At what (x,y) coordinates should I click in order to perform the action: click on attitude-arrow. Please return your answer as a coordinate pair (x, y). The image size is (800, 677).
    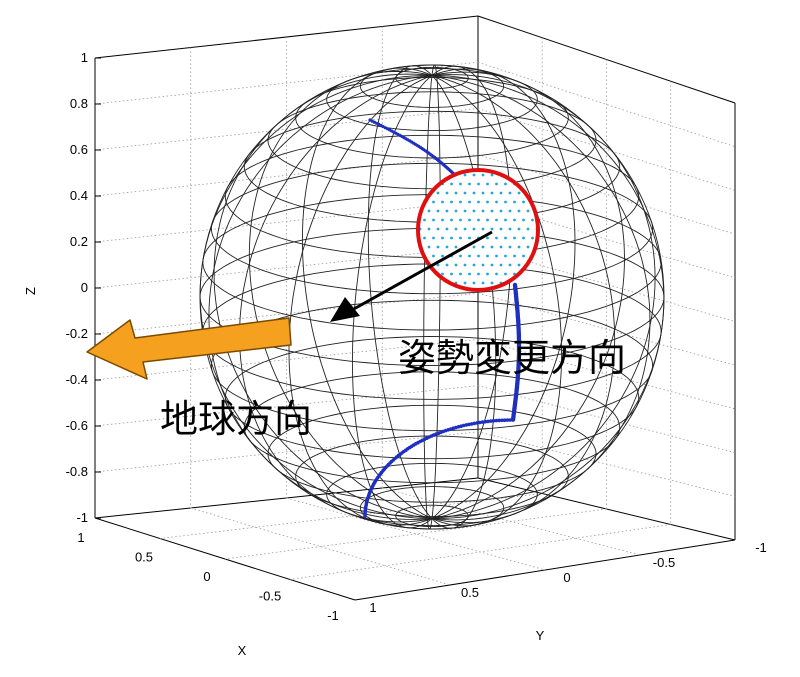
    Looking at the image, I should click on (411, 276).